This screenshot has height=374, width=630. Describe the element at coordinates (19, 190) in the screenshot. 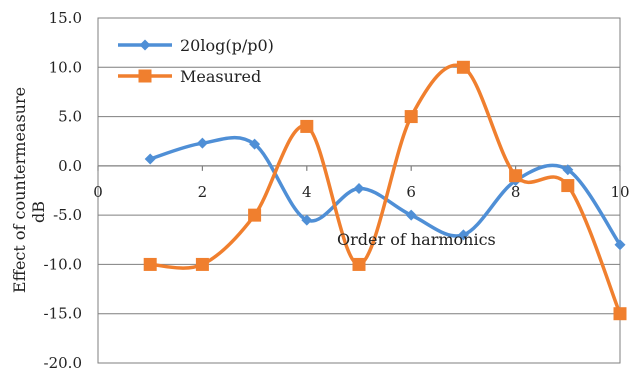

I see `y-axis-title-line-1: Effect of countermeasure` at that location.